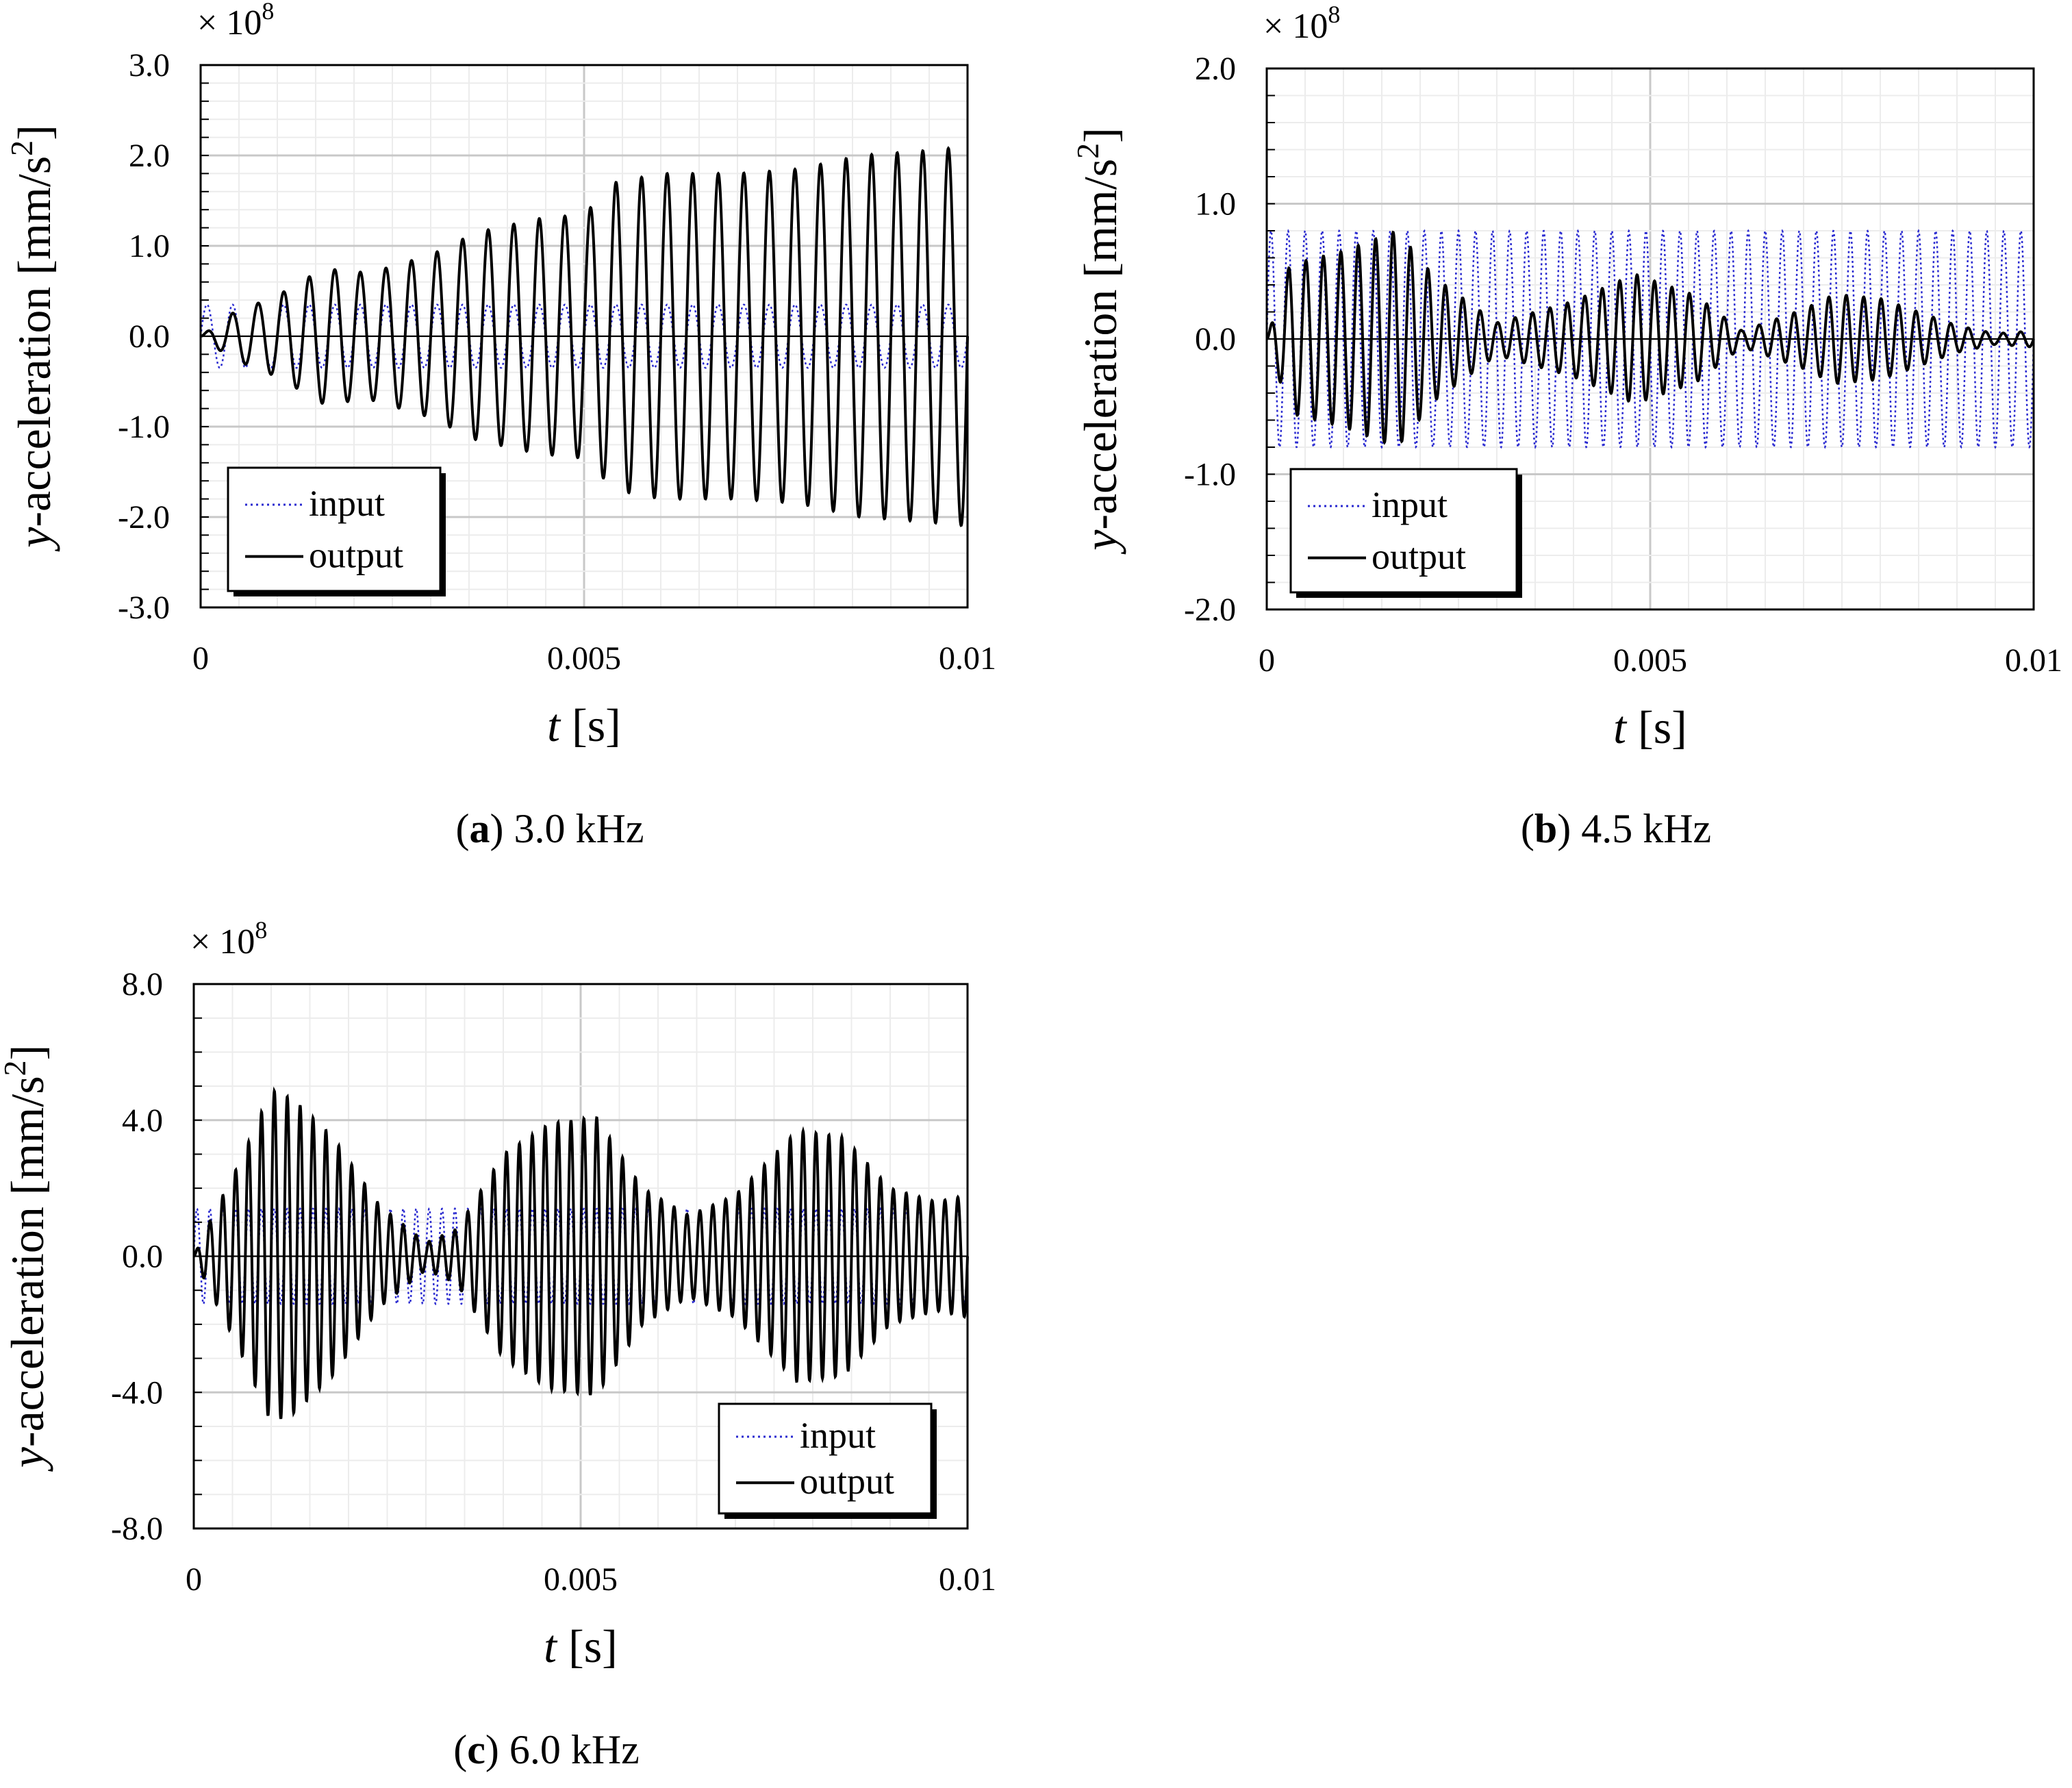  I want to click on y-tick-label: 4.0, so click(142, 1121).